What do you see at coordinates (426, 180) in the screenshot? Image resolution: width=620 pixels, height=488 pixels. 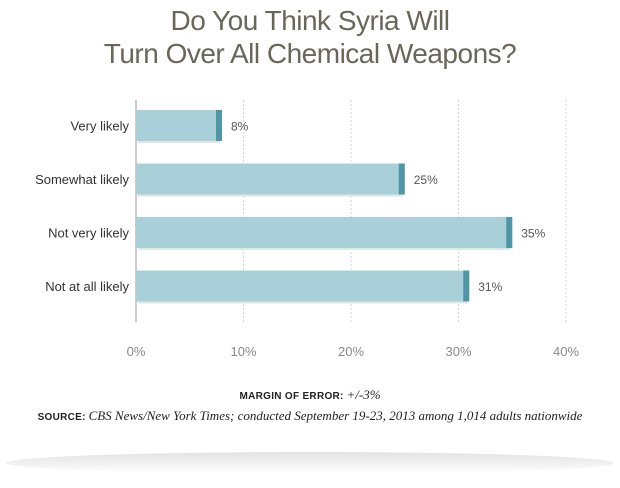 I see `value-label: 25%` at bounding box center [426, 180].